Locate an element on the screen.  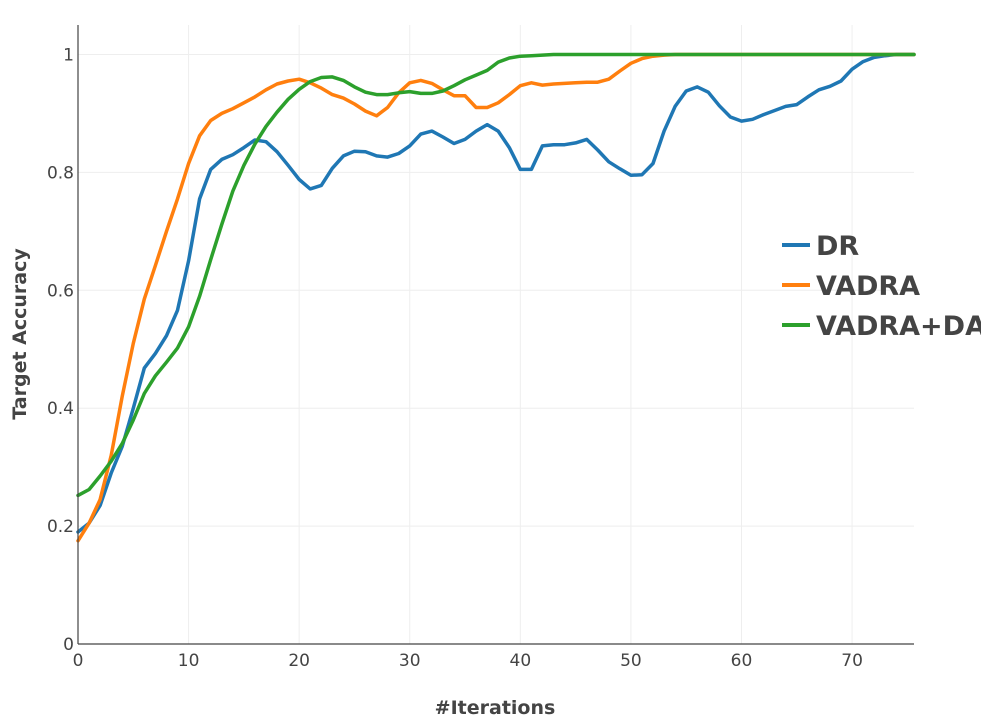
legend: DR VADRA VADRA+DA is located at coordinates (881, 286).